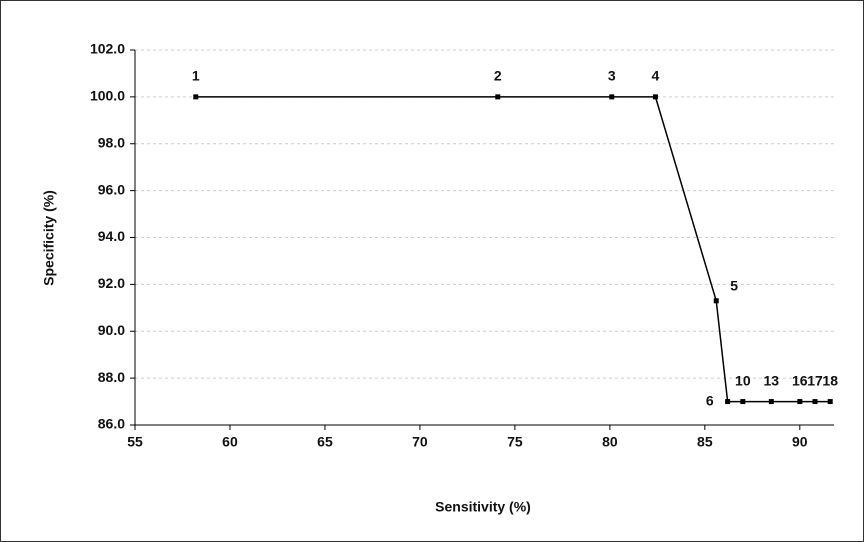  Describe the element at coordinates (515, 442) in the screenshot. I see `x-tick-label: 75` at that location.